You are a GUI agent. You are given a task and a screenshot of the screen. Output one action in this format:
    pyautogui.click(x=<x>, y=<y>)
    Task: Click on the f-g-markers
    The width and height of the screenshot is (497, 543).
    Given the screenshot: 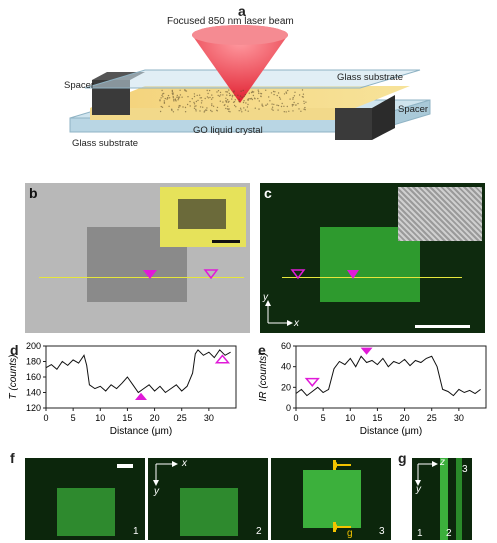 What is the action you would take?
    pyautogui.click(x=342, y=496)
    